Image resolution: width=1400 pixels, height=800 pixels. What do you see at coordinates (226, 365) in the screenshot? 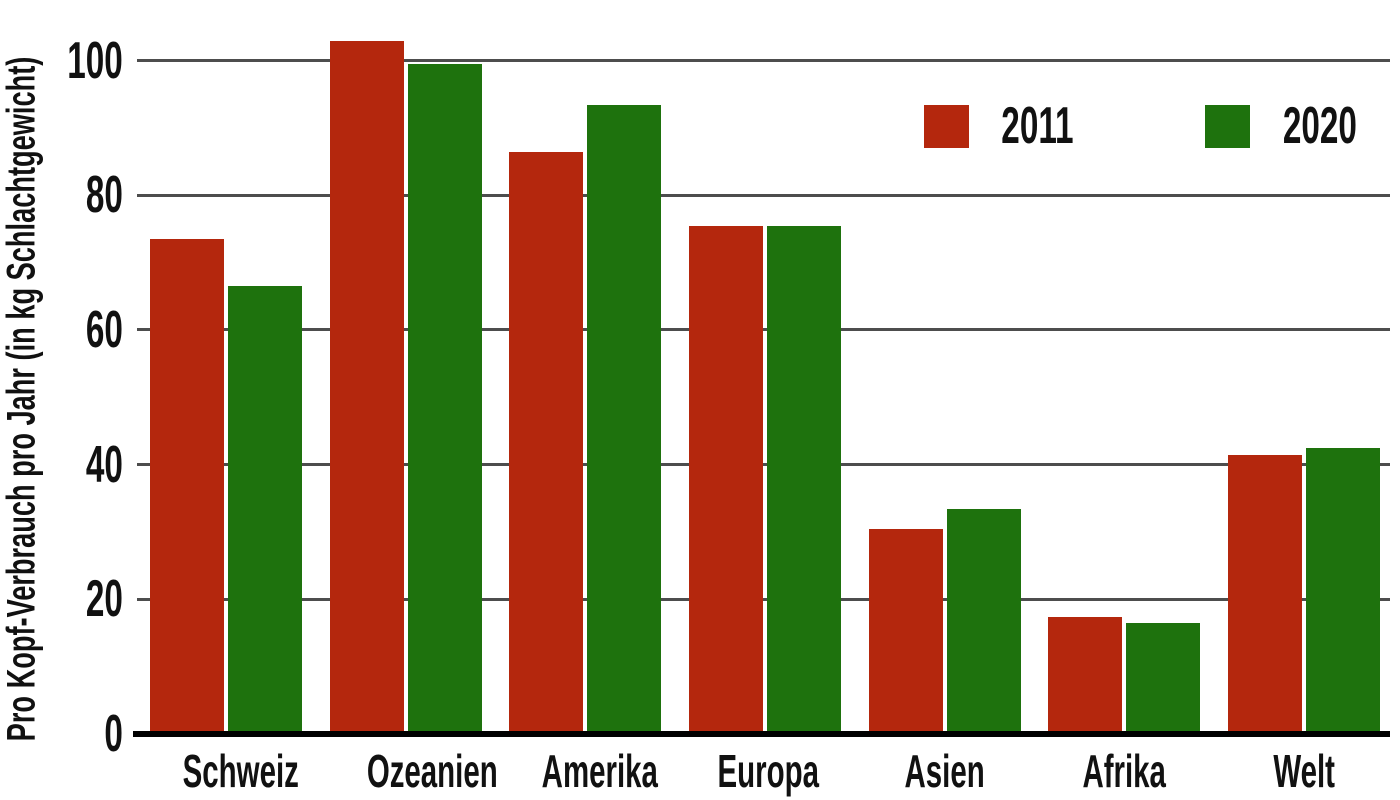
I see `bar-group-schweiz` at bounding box center [226, 365].